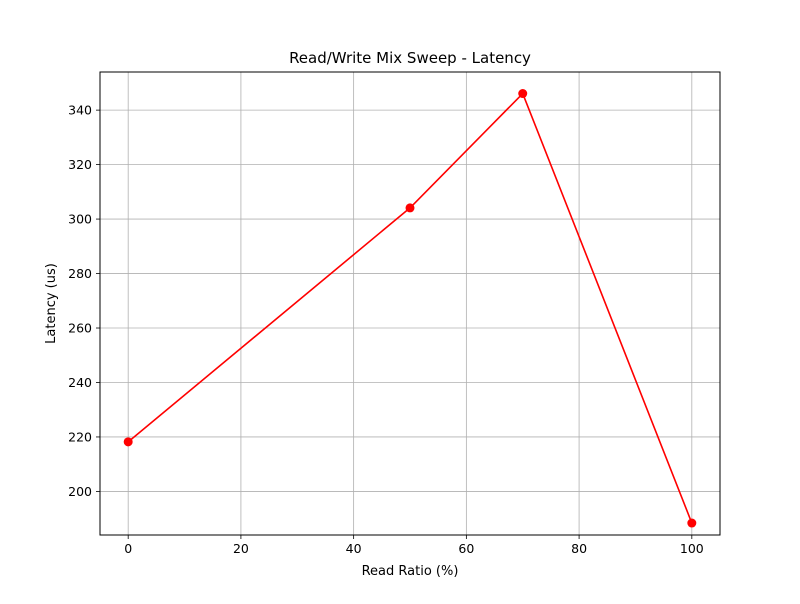 Image resolution: width=800 pixels, height=604 pixels. I want to click on x-tick-label: 80, so click(579, 548).